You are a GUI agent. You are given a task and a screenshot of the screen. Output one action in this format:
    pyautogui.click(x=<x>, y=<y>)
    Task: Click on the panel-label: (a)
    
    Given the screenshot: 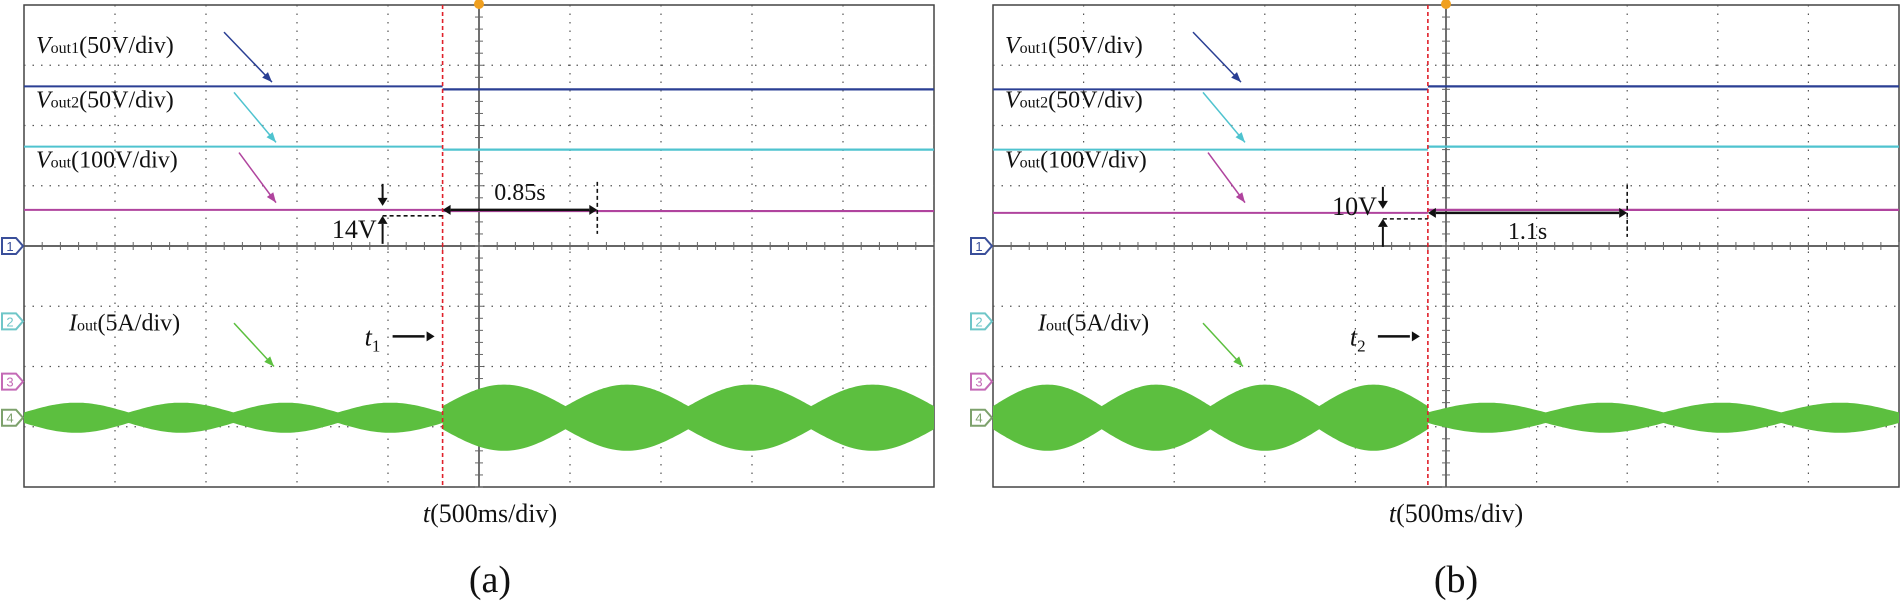 What is the action you would take?
    pyautogui.click(x=490, y=580)
    